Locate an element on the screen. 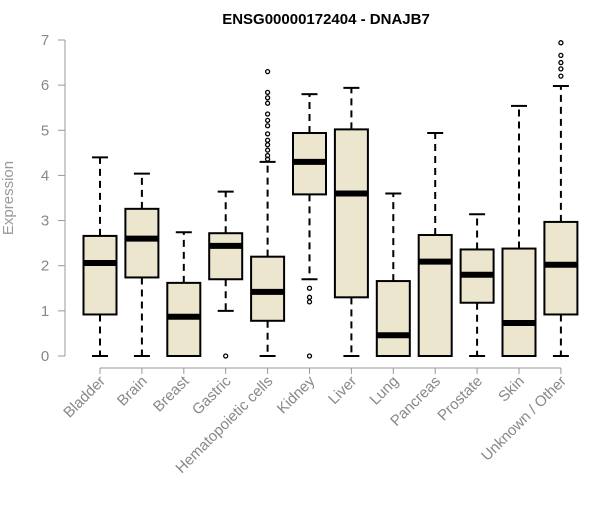 The height and width of the screenshot is (505, 600). y-axis: 0 1 2 3 4 5 6 7 is located at coordinates (53, 198).